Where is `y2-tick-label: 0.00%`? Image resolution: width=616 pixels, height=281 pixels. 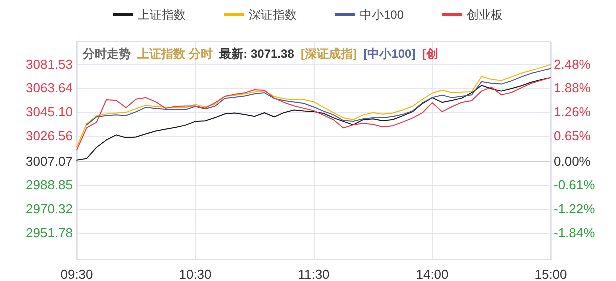 y2-tick-label: 0.00% is located at coordinates (573, 161).